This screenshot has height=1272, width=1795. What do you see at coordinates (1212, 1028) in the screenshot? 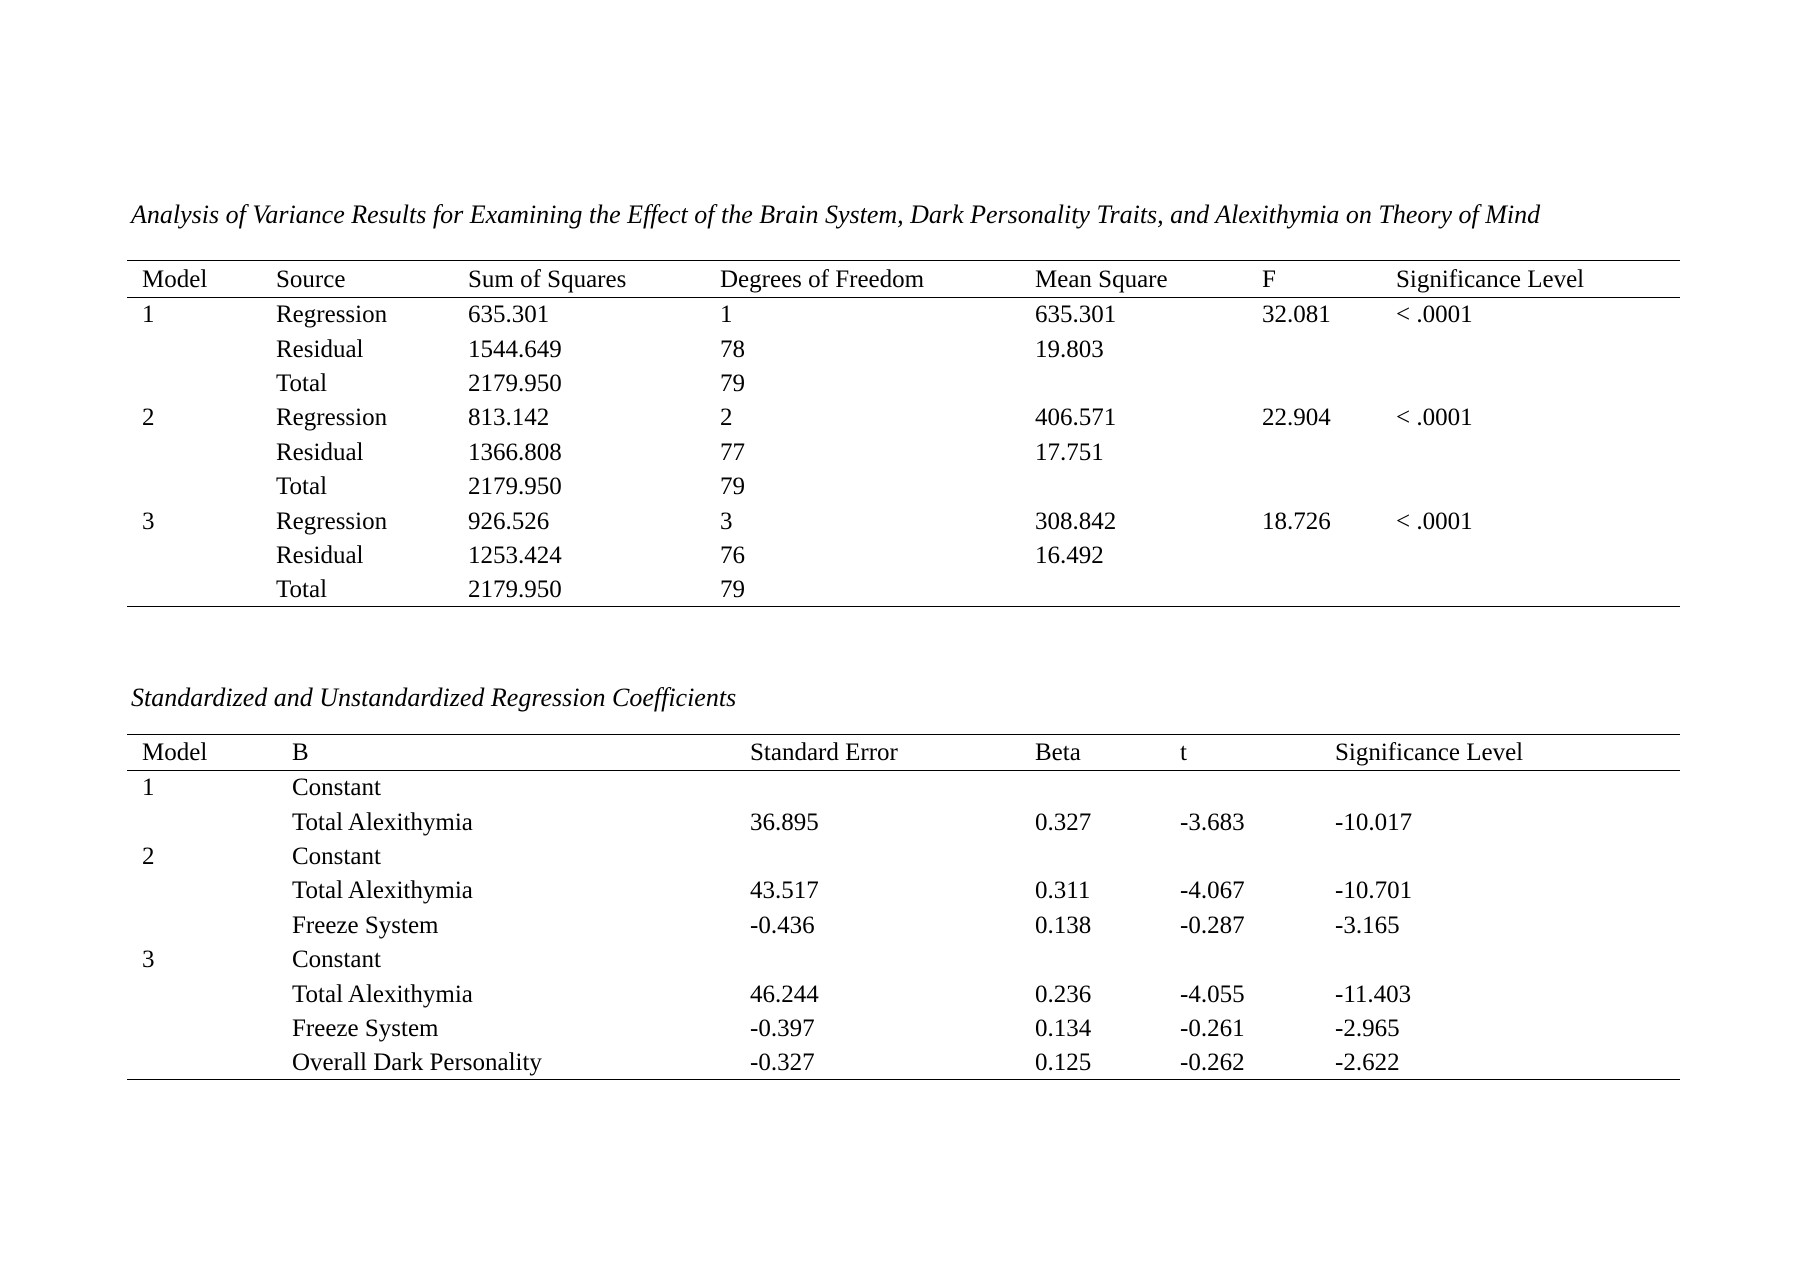
I see `cell-t: -0.261` at bounding box center [1212, 1028].